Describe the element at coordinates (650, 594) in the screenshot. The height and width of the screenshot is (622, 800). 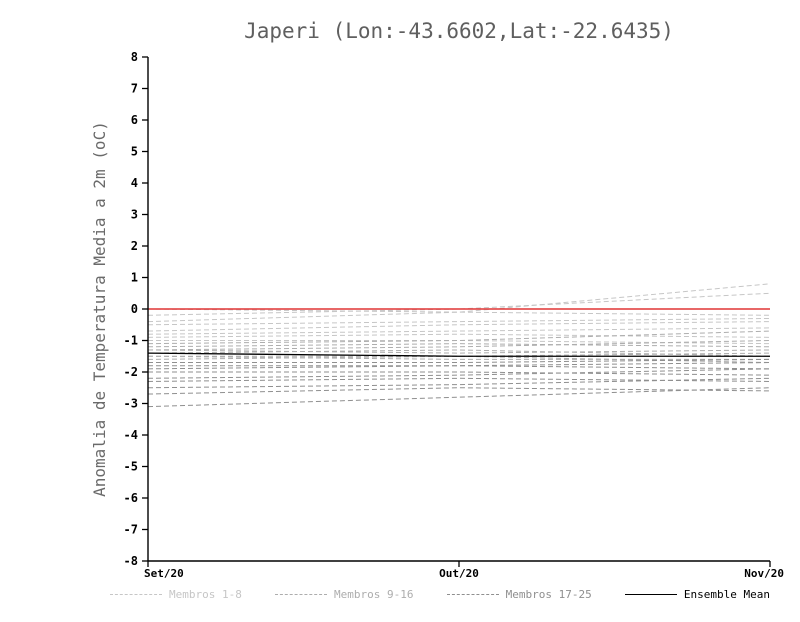
I see `solid-line-sample-mean` at that location.